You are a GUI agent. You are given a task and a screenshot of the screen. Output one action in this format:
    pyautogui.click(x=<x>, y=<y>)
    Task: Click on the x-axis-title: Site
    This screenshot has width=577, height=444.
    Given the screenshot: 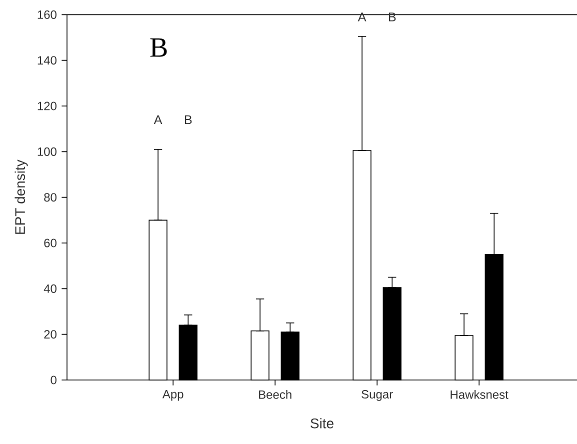 What is the action you would take?
    pyautogui.click(x=322, y=423)
    